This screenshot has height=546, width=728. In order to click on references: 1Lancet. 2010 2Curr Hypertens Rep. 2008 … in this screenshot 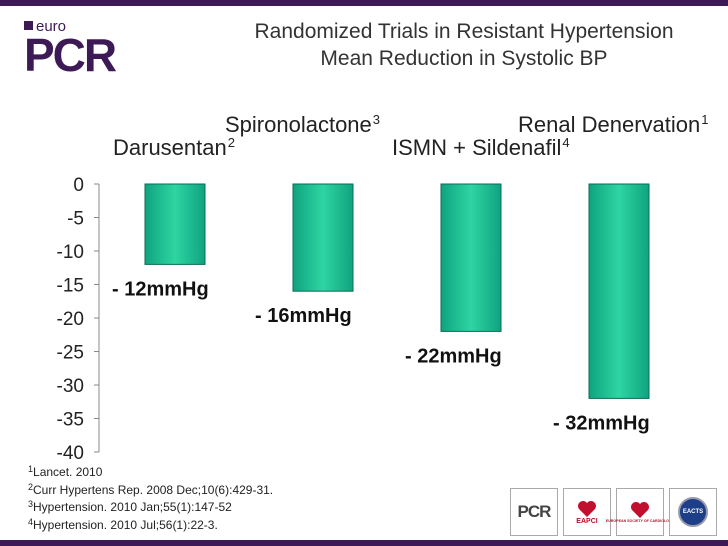, I will do `click(150, 497)`.